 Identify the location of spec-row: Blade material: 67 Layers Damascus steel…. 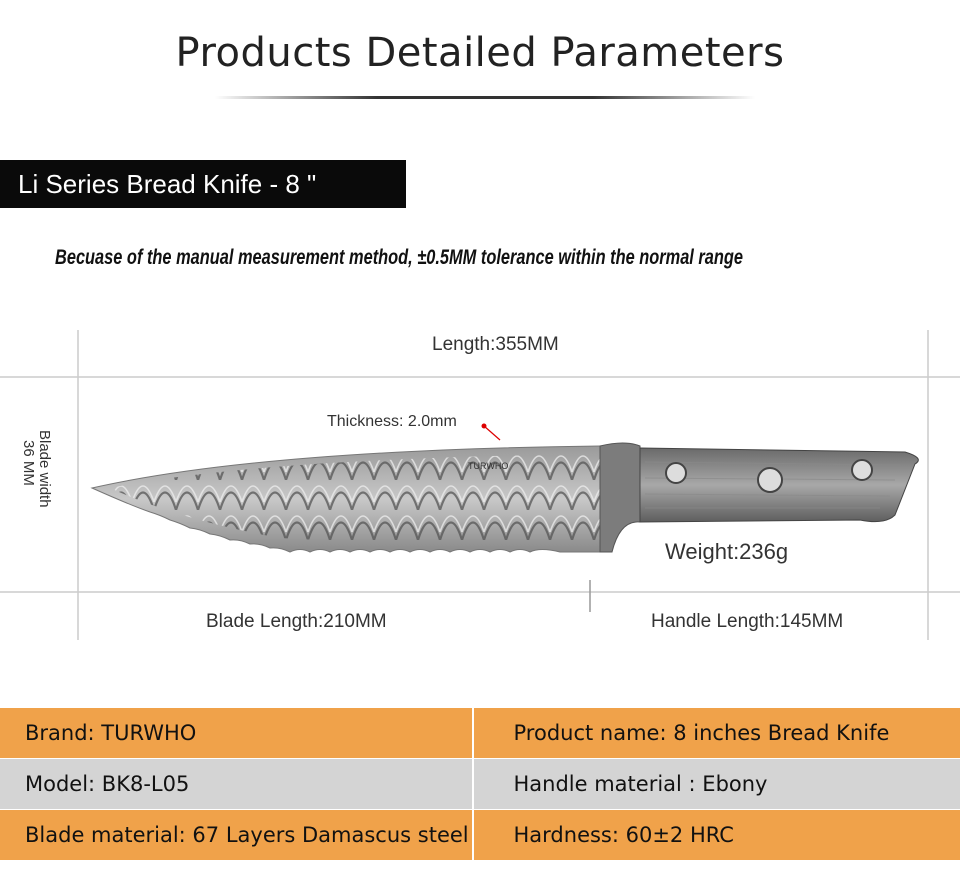
(480, 835).